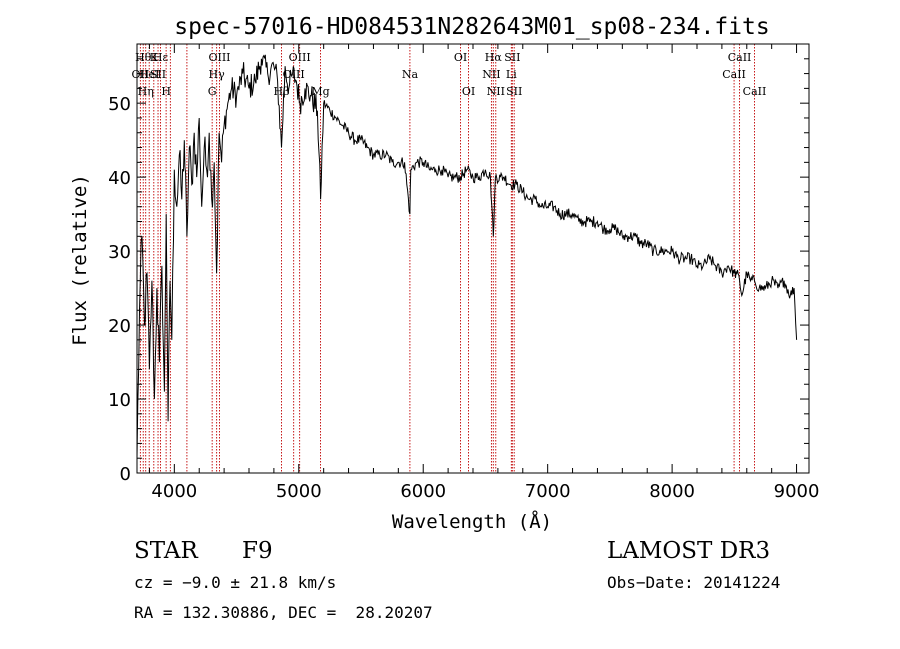  What do you see at coordinates (410, 74) in the screenshot?
I see `spectral-line-label: Na` at bounding box center [410, 74].